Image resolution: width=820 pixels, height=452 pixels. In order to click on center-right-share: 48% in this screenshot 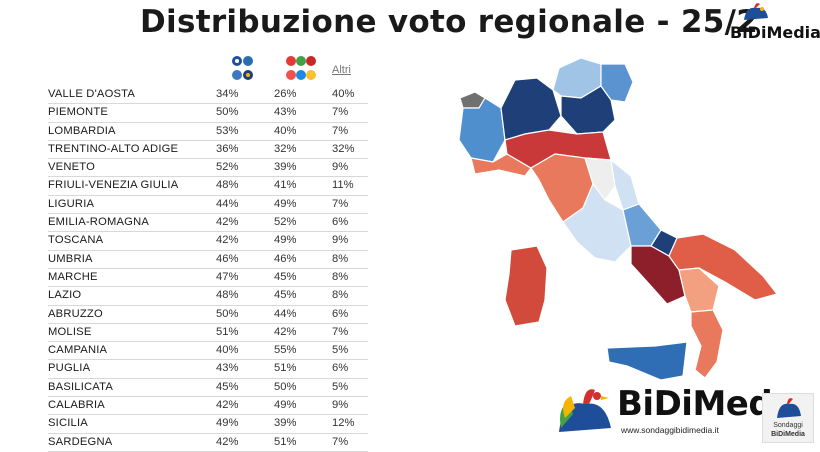, I will do `click(245, 186)`.